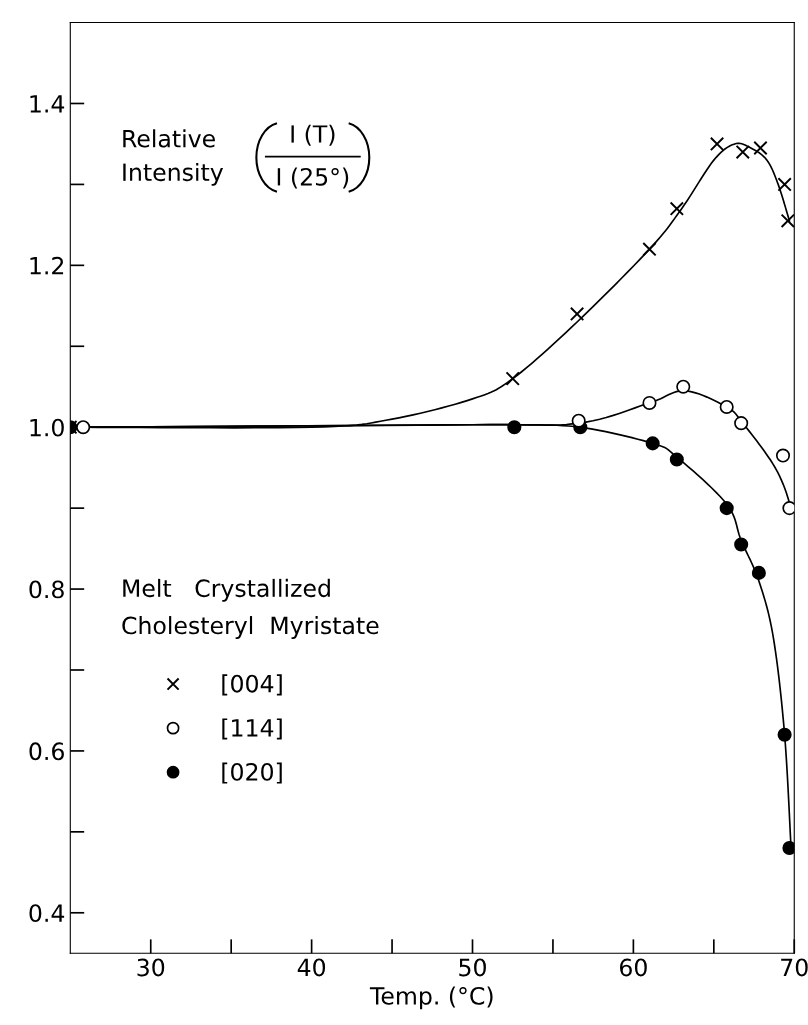  What do you see at coordinates (472, 967) in the screenshot?
I see `x-tick-label: 50` at bounding box center [472, 967].